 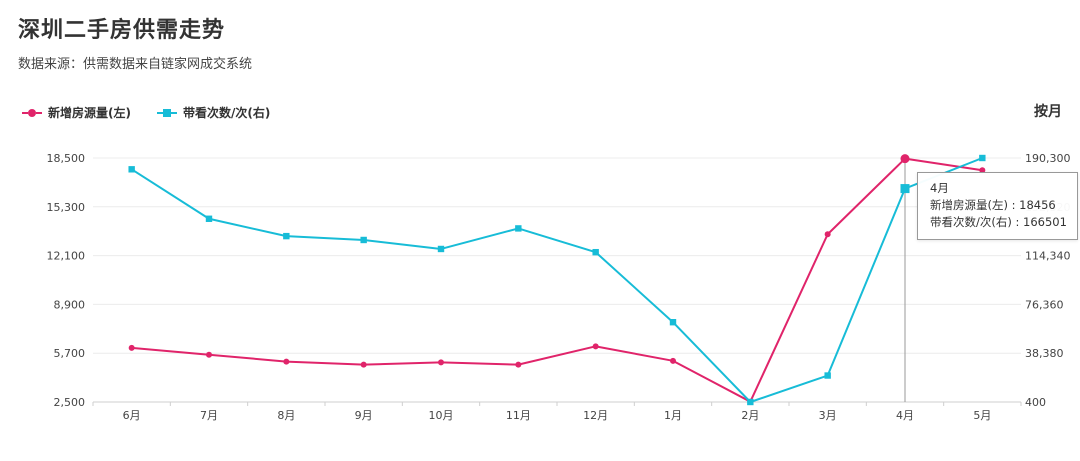 What do you see at coordinates (1048, 158) in the screenshot?
I see `y-right-tick-label: 190,300` at bounding box center [1048, 158].